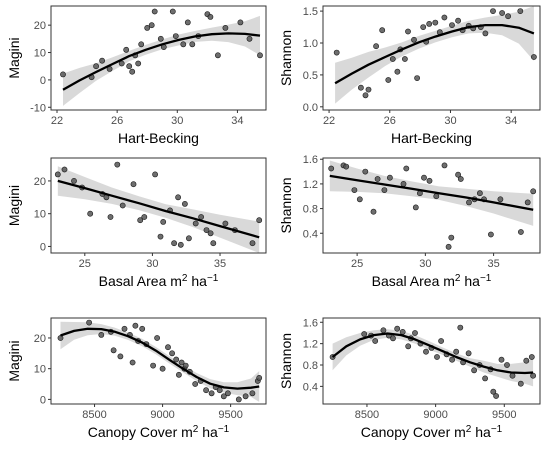 Image resolution: width=550 pixels, height=452 pixels. What do you see at coordinates (40, 370) in the screenshot?
I see `y-tick-label: 10` at bounding box center [40, 370].